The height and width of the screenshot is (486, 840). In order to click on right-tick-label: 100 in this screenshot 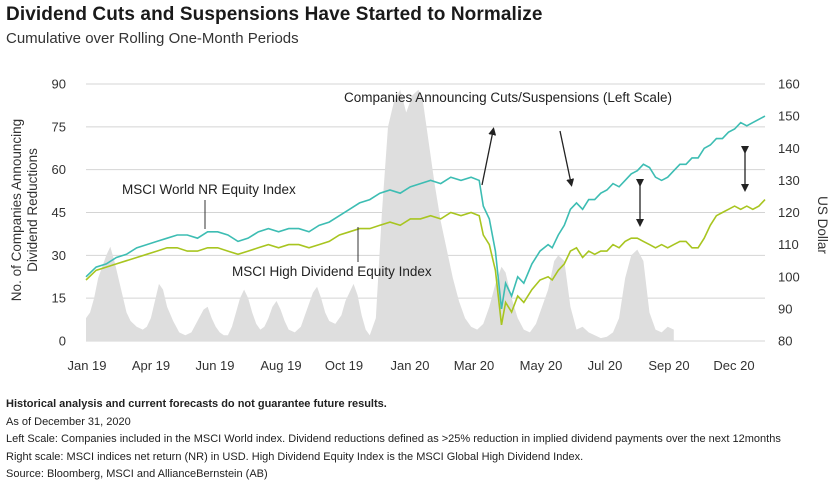, I will do `click(789, 276)`.